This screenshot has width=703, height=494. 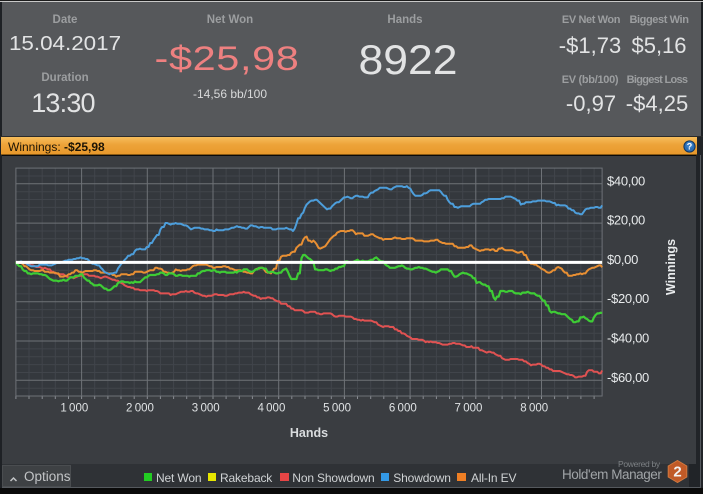 I want to click on svg-text: 3 000, so click(x=206, y=409).